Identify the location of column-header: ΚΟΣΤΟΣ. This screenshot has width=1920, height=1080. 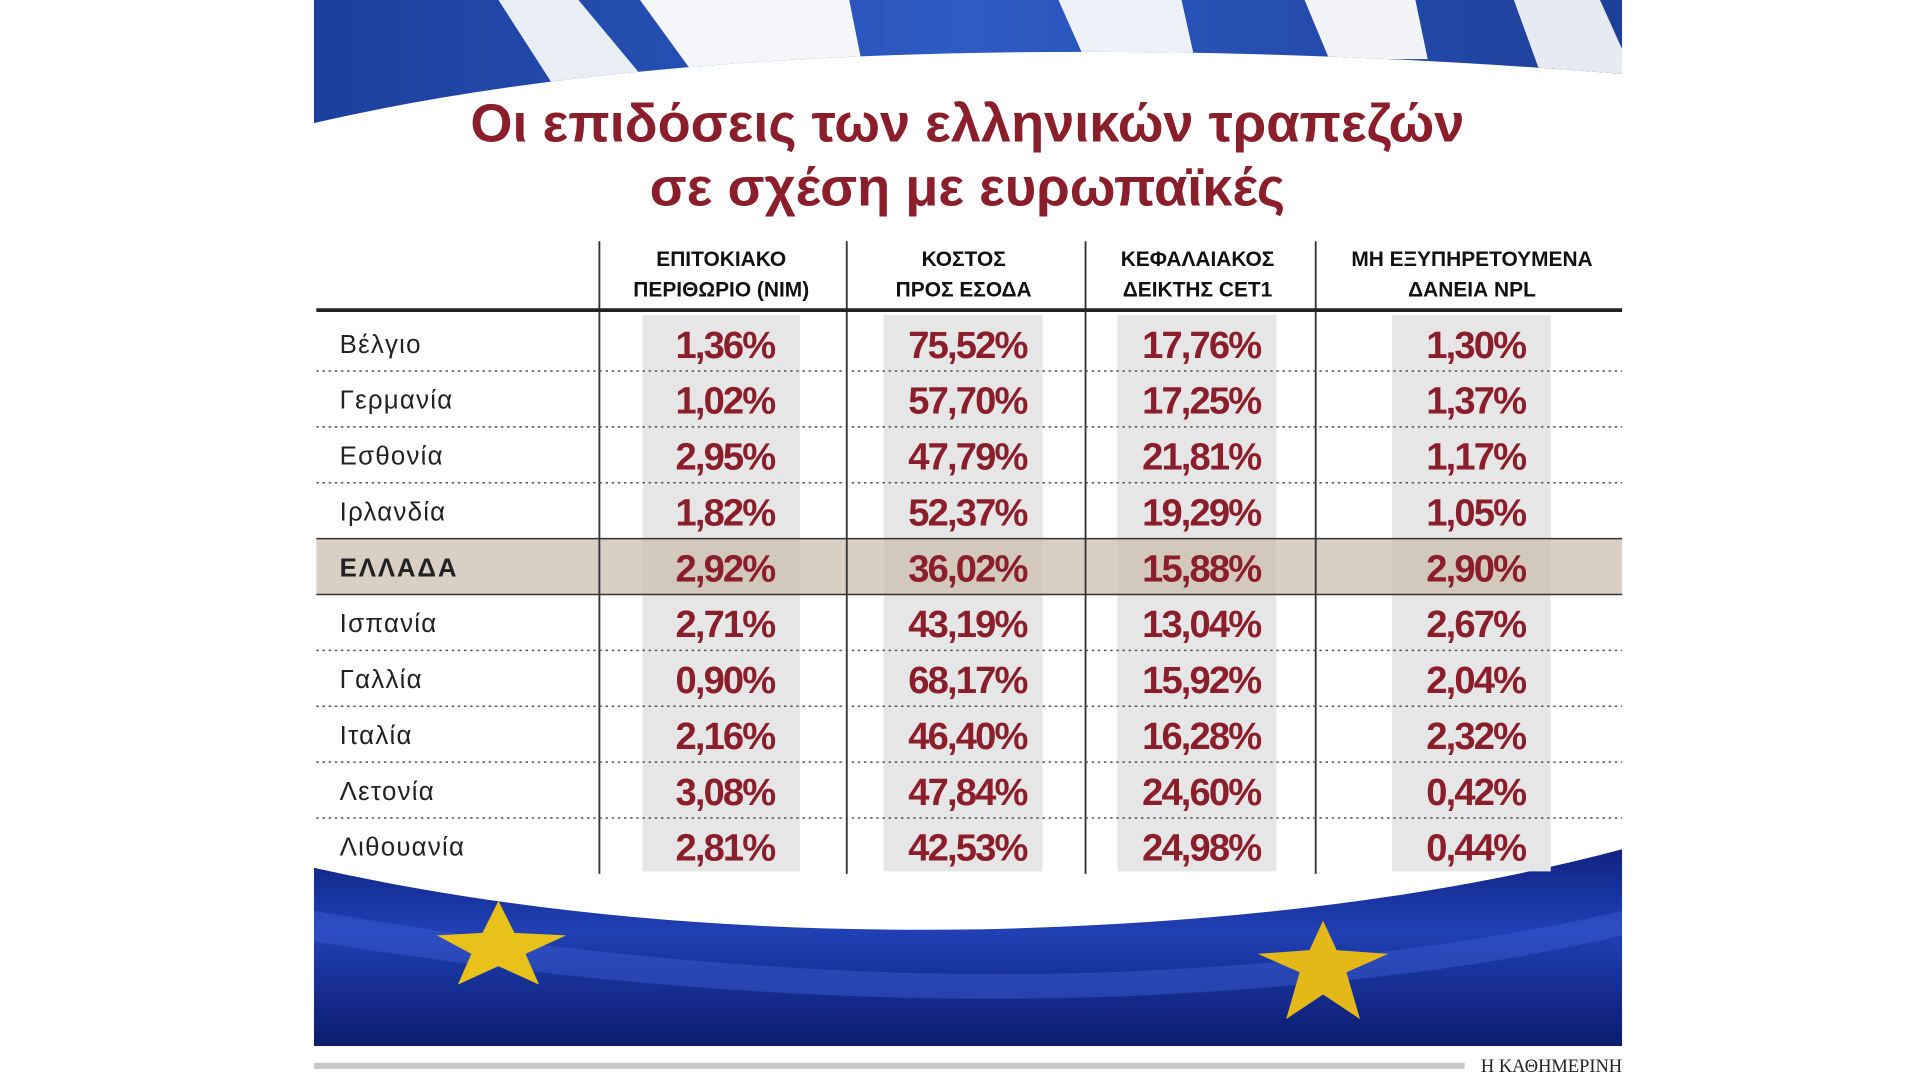
(964, 259).